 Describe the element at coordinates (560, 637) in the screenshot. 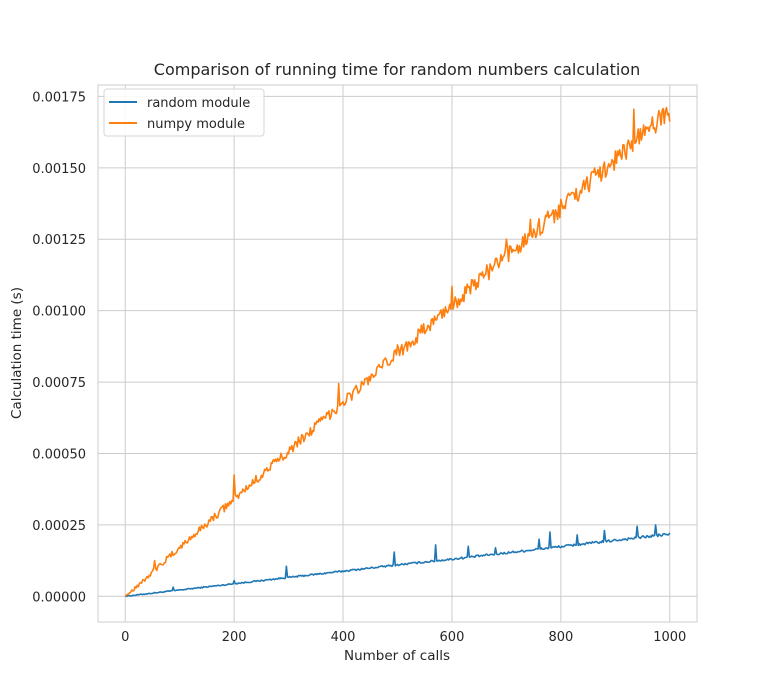

I see `x-tick-label: 800` at that location.